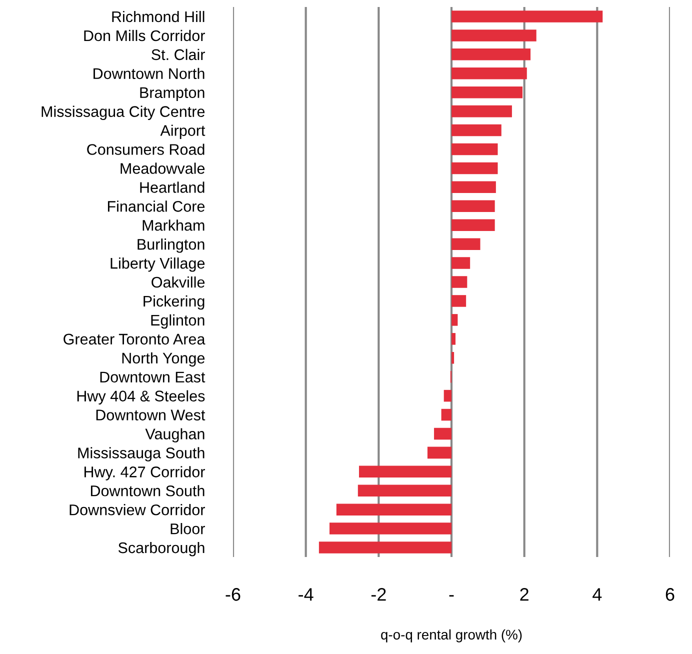  What do you see at coordinates (145, 149) in the screenshot?
I see `y-tick-label: Consumers Road` at bounding box center [145, 149].